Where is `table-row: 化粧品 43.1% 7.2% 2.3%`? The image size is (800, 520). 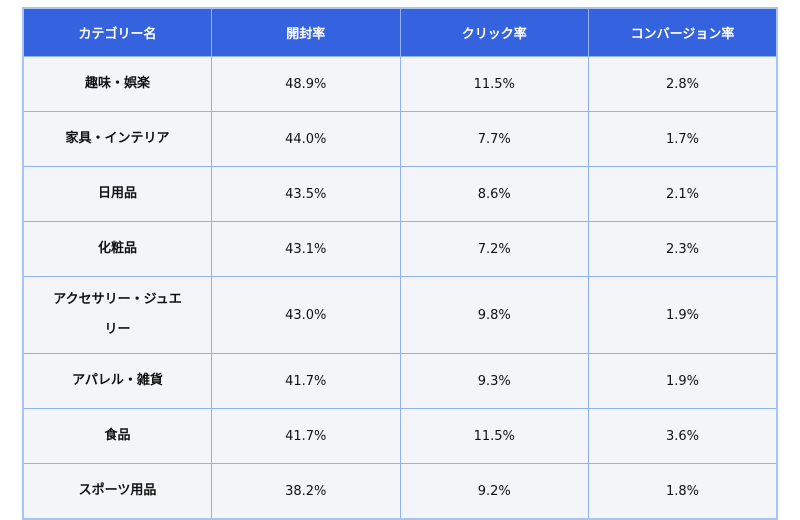
table-row: 化粧品 43.1% 7.2% 2.3% is located at coordinates (400, 249).